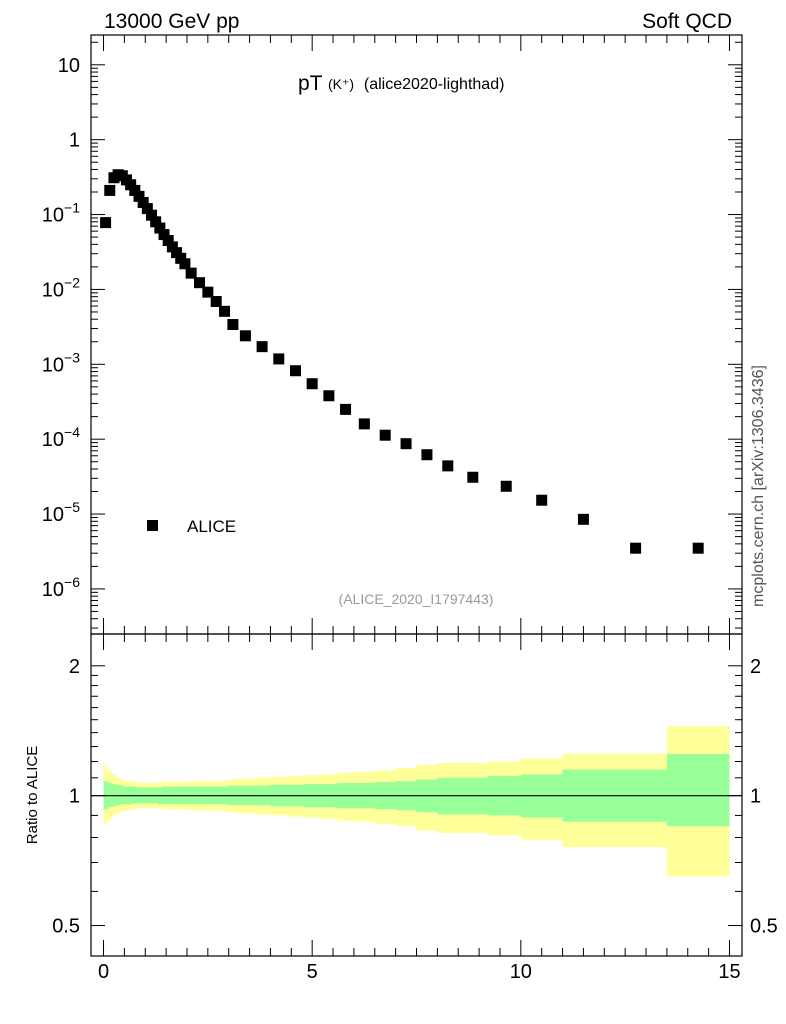  I want to click on legend-label: ALICE, so click(211, 526).